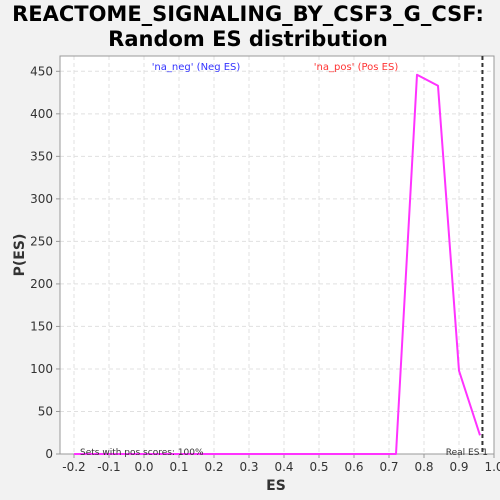 The image size is (500, 500). What do you see at coordinates (356, 67) in the screenshot?
I see `legend-pos: 'na_pos' (Pos ES)` at bounding box center [356, 67].